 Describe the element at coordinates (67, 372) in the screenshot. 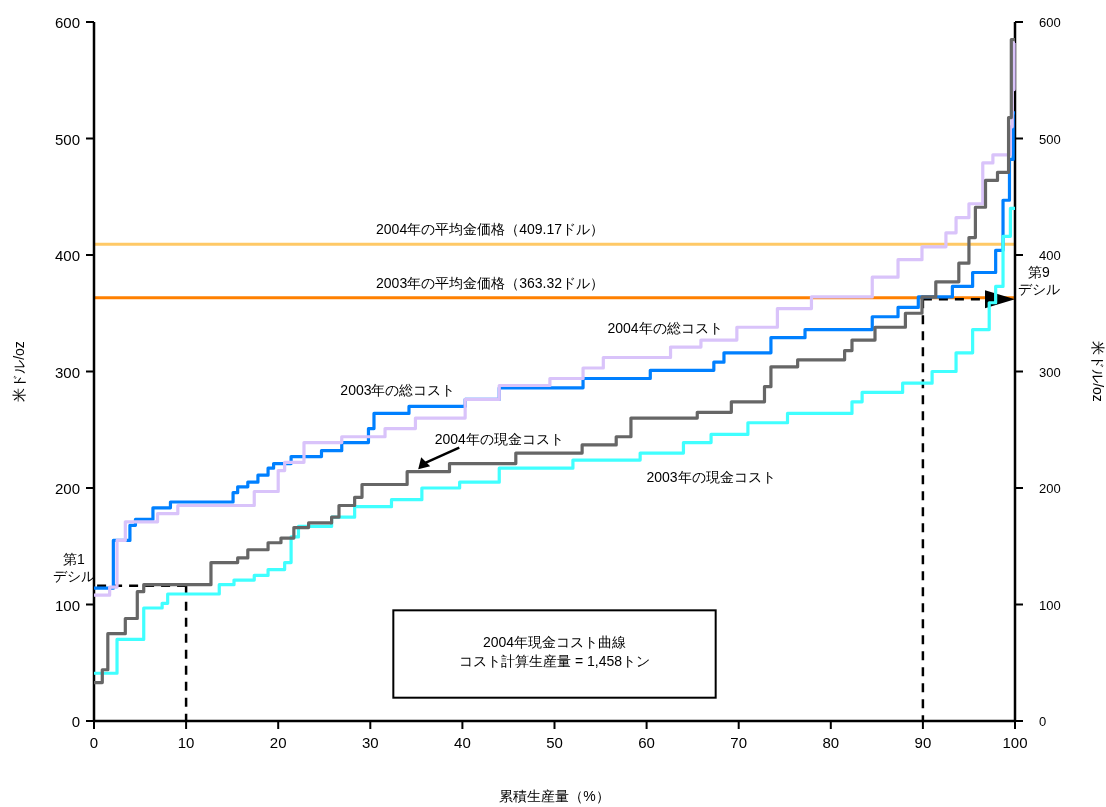

I see `y-tick-label: 300` at that location.